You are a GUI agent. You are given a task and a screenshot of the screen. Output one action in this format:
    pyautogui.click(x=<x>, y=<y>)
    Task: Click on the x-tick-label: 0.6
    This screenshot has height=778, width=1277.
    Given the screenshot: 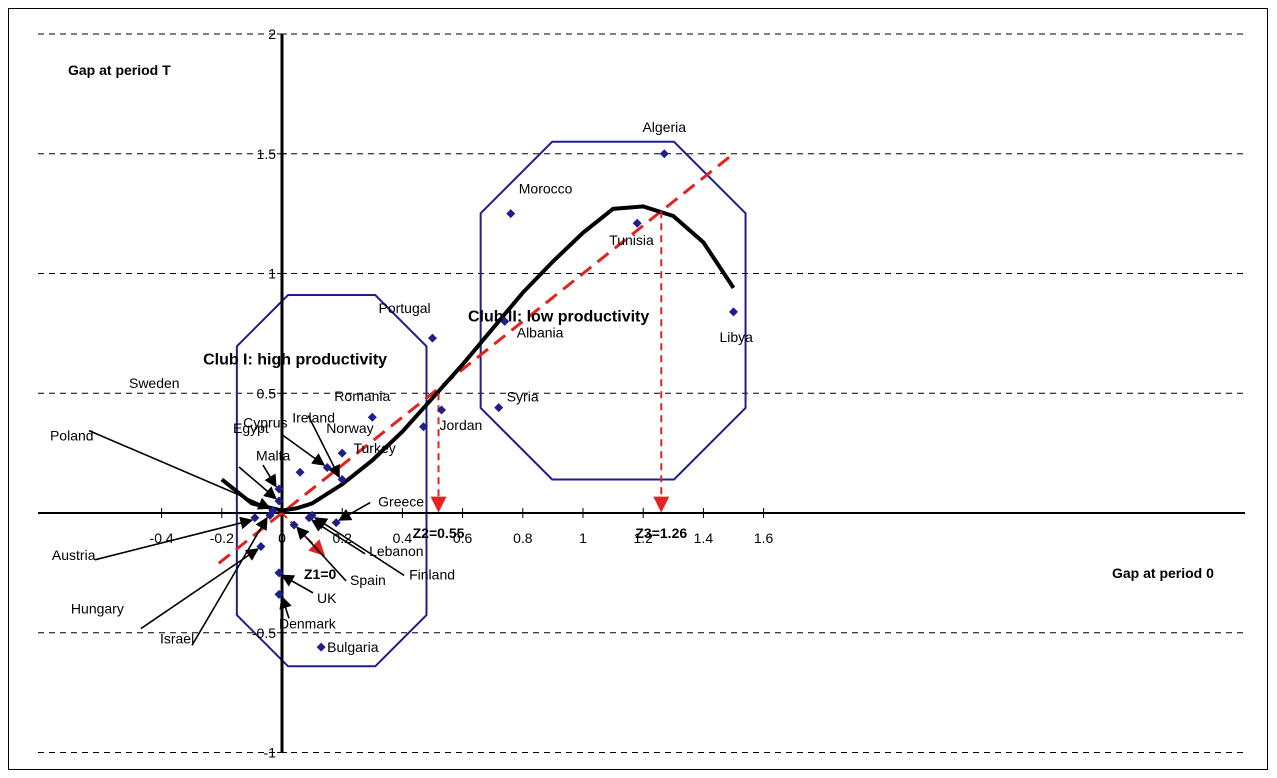 What is the action you would take?
    pyautogui.click(x=463, y=538)
    